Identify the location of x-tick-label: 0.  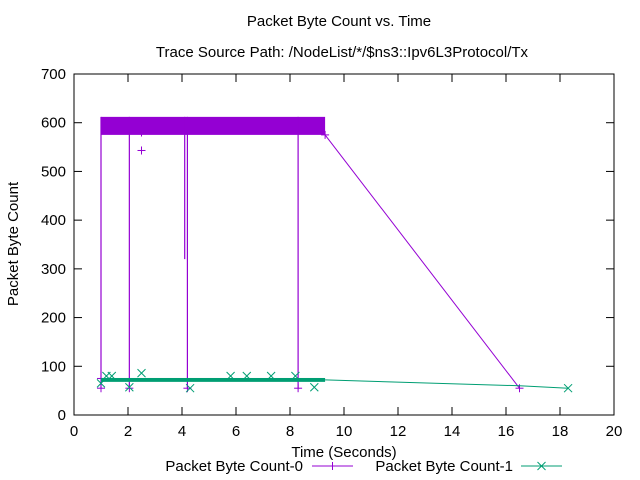
(74, 431).